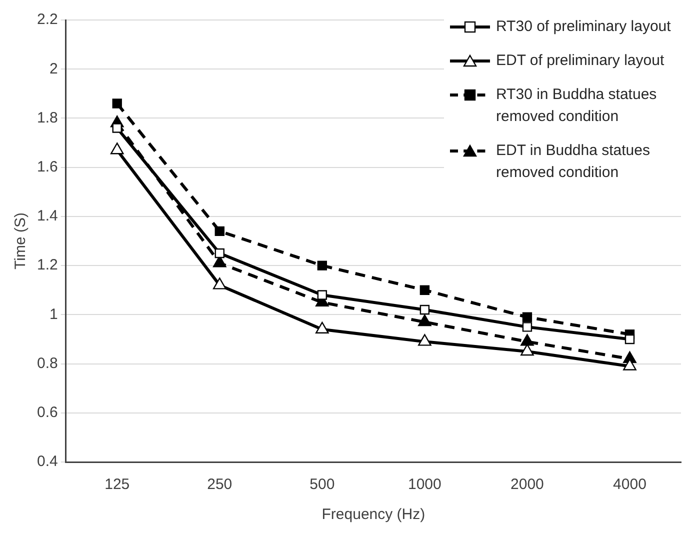 Image resolution: width=699 pixels, height=536 pixels. Describe the element at coordinates (374, 515) in the screenshot. I see `x-axis-title: Frequency (Hz)` at that location.